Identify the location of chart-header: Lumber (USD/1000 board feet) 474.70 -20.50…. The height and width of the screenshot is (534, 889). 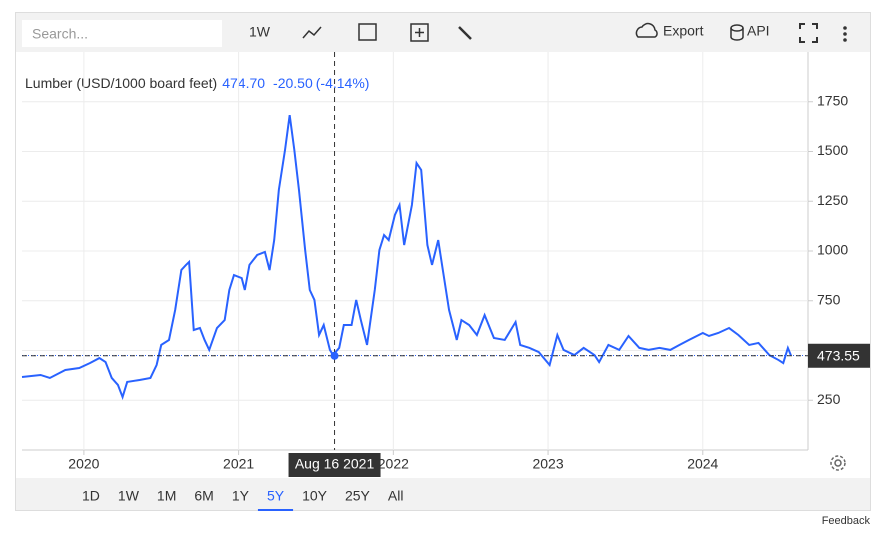
(197, 83).